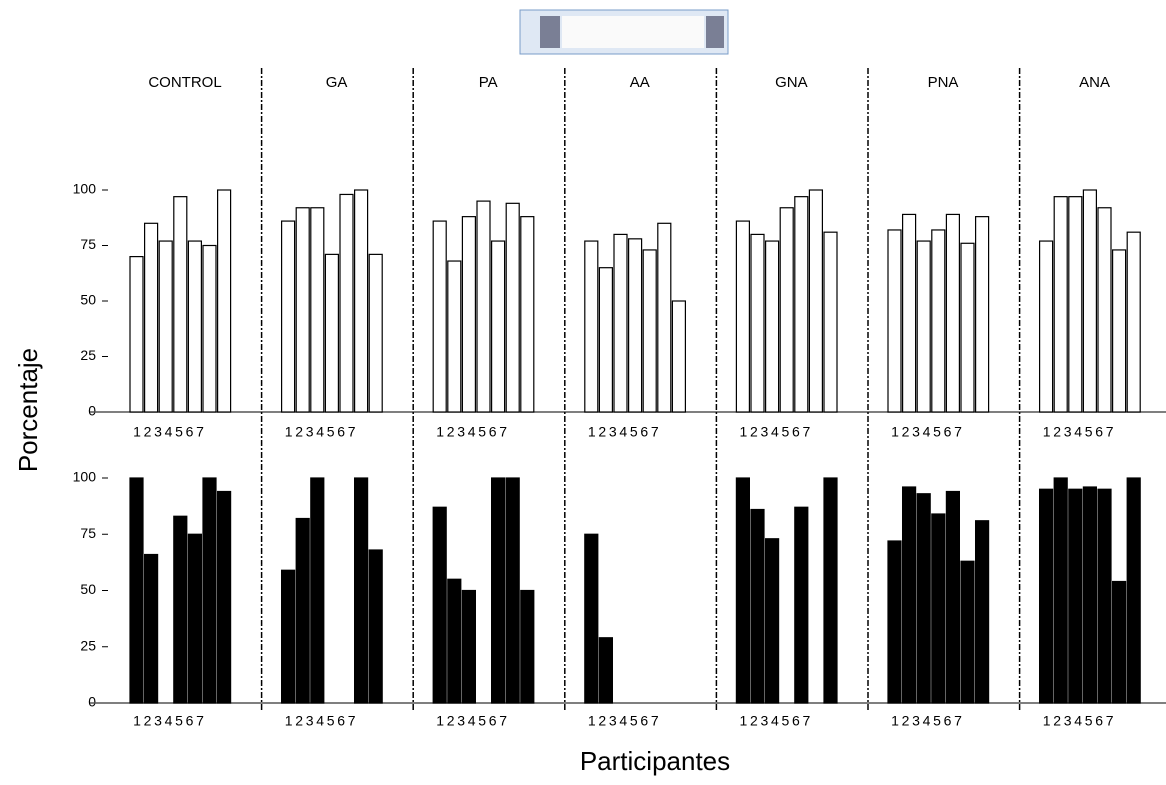  What do you see at coordinates (28, 410) in the screenshot?
I see `y-axis-label: Porcentaje` at bounding box center [28, 410].